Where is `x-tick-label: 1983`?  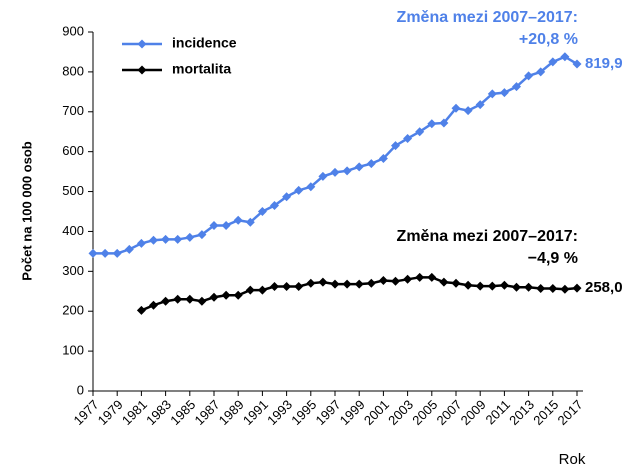 x-tick-label: 1983 is located at coordinates (158, 412).